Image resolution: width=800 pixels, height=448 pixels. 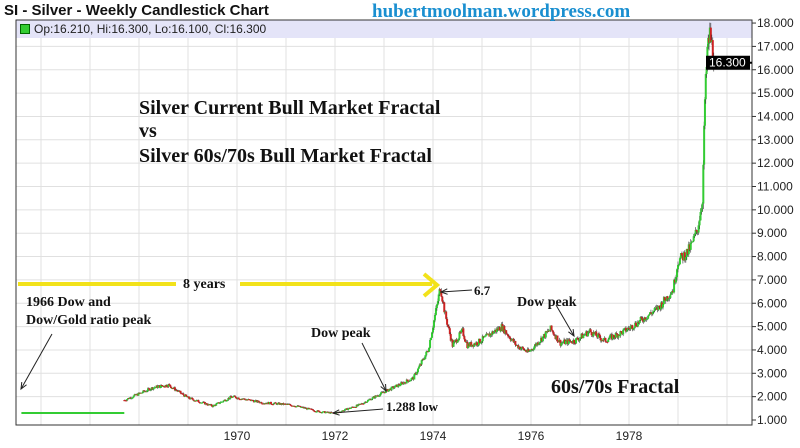 I want to click on peak-value-arrow-head, so click(x=443, y=291).